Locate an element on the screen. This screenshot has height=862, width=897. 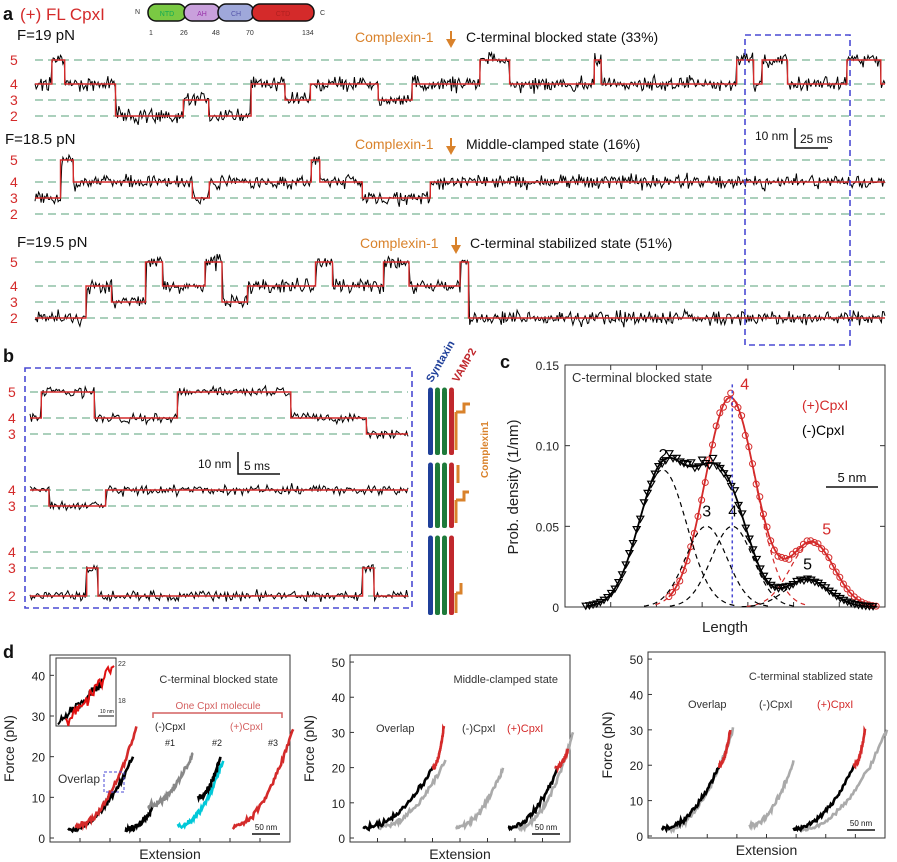
residue-label: 70 is located at coordinates (250, 33).